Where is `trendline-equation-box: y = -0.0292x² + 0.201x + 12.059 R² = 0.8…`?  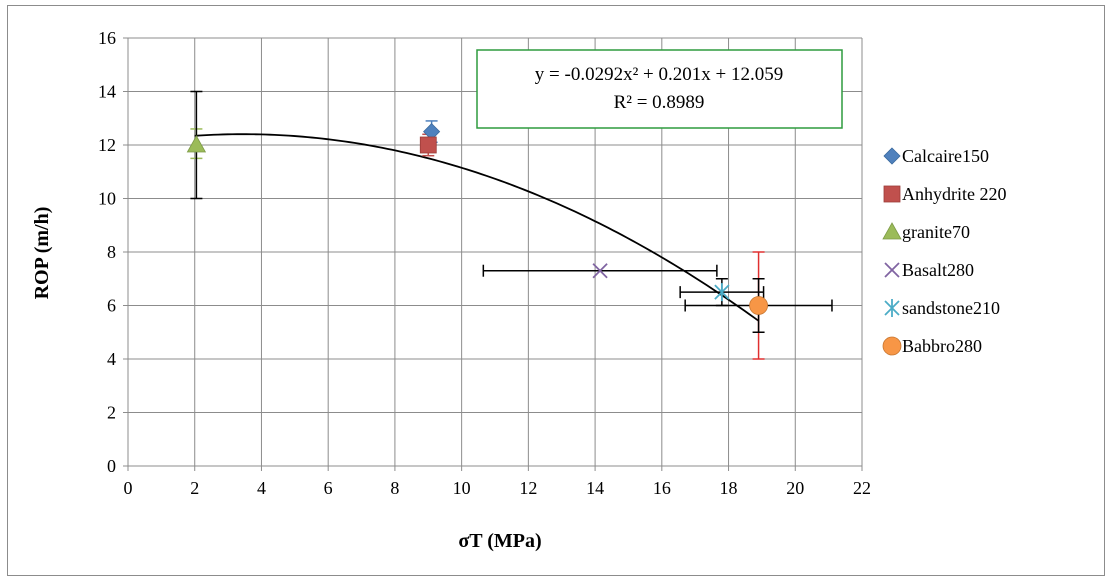 trendline-equation-box: y = -0.0292x² + 0.201x + 12.059 R² = 0.8… is located at coordinates (659, 89).